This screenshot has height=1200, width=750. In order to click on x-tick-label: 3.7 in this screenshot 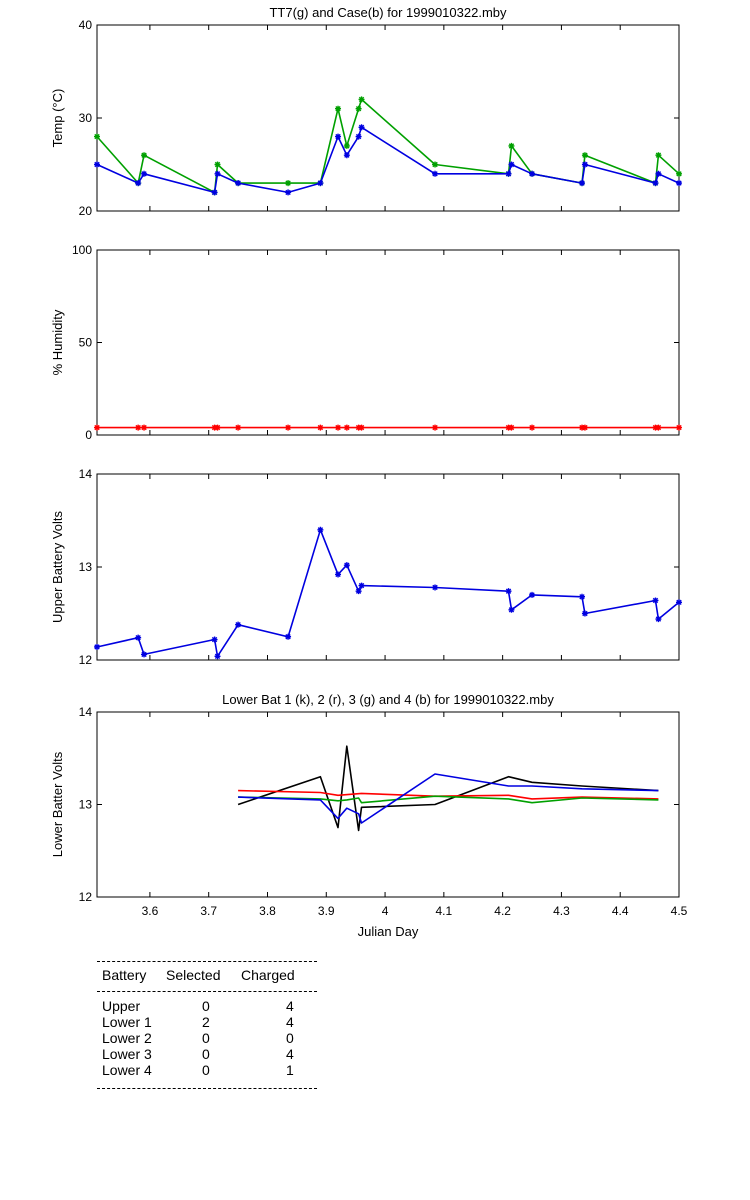, I will do `click(208, 911)`.